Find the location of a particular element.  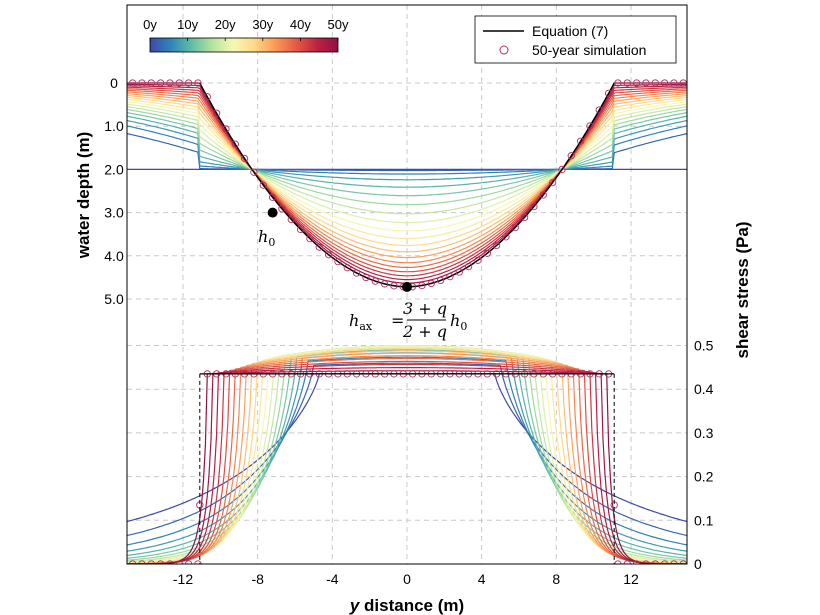

h0-sub: 0 is located at coordinates (271, 242).